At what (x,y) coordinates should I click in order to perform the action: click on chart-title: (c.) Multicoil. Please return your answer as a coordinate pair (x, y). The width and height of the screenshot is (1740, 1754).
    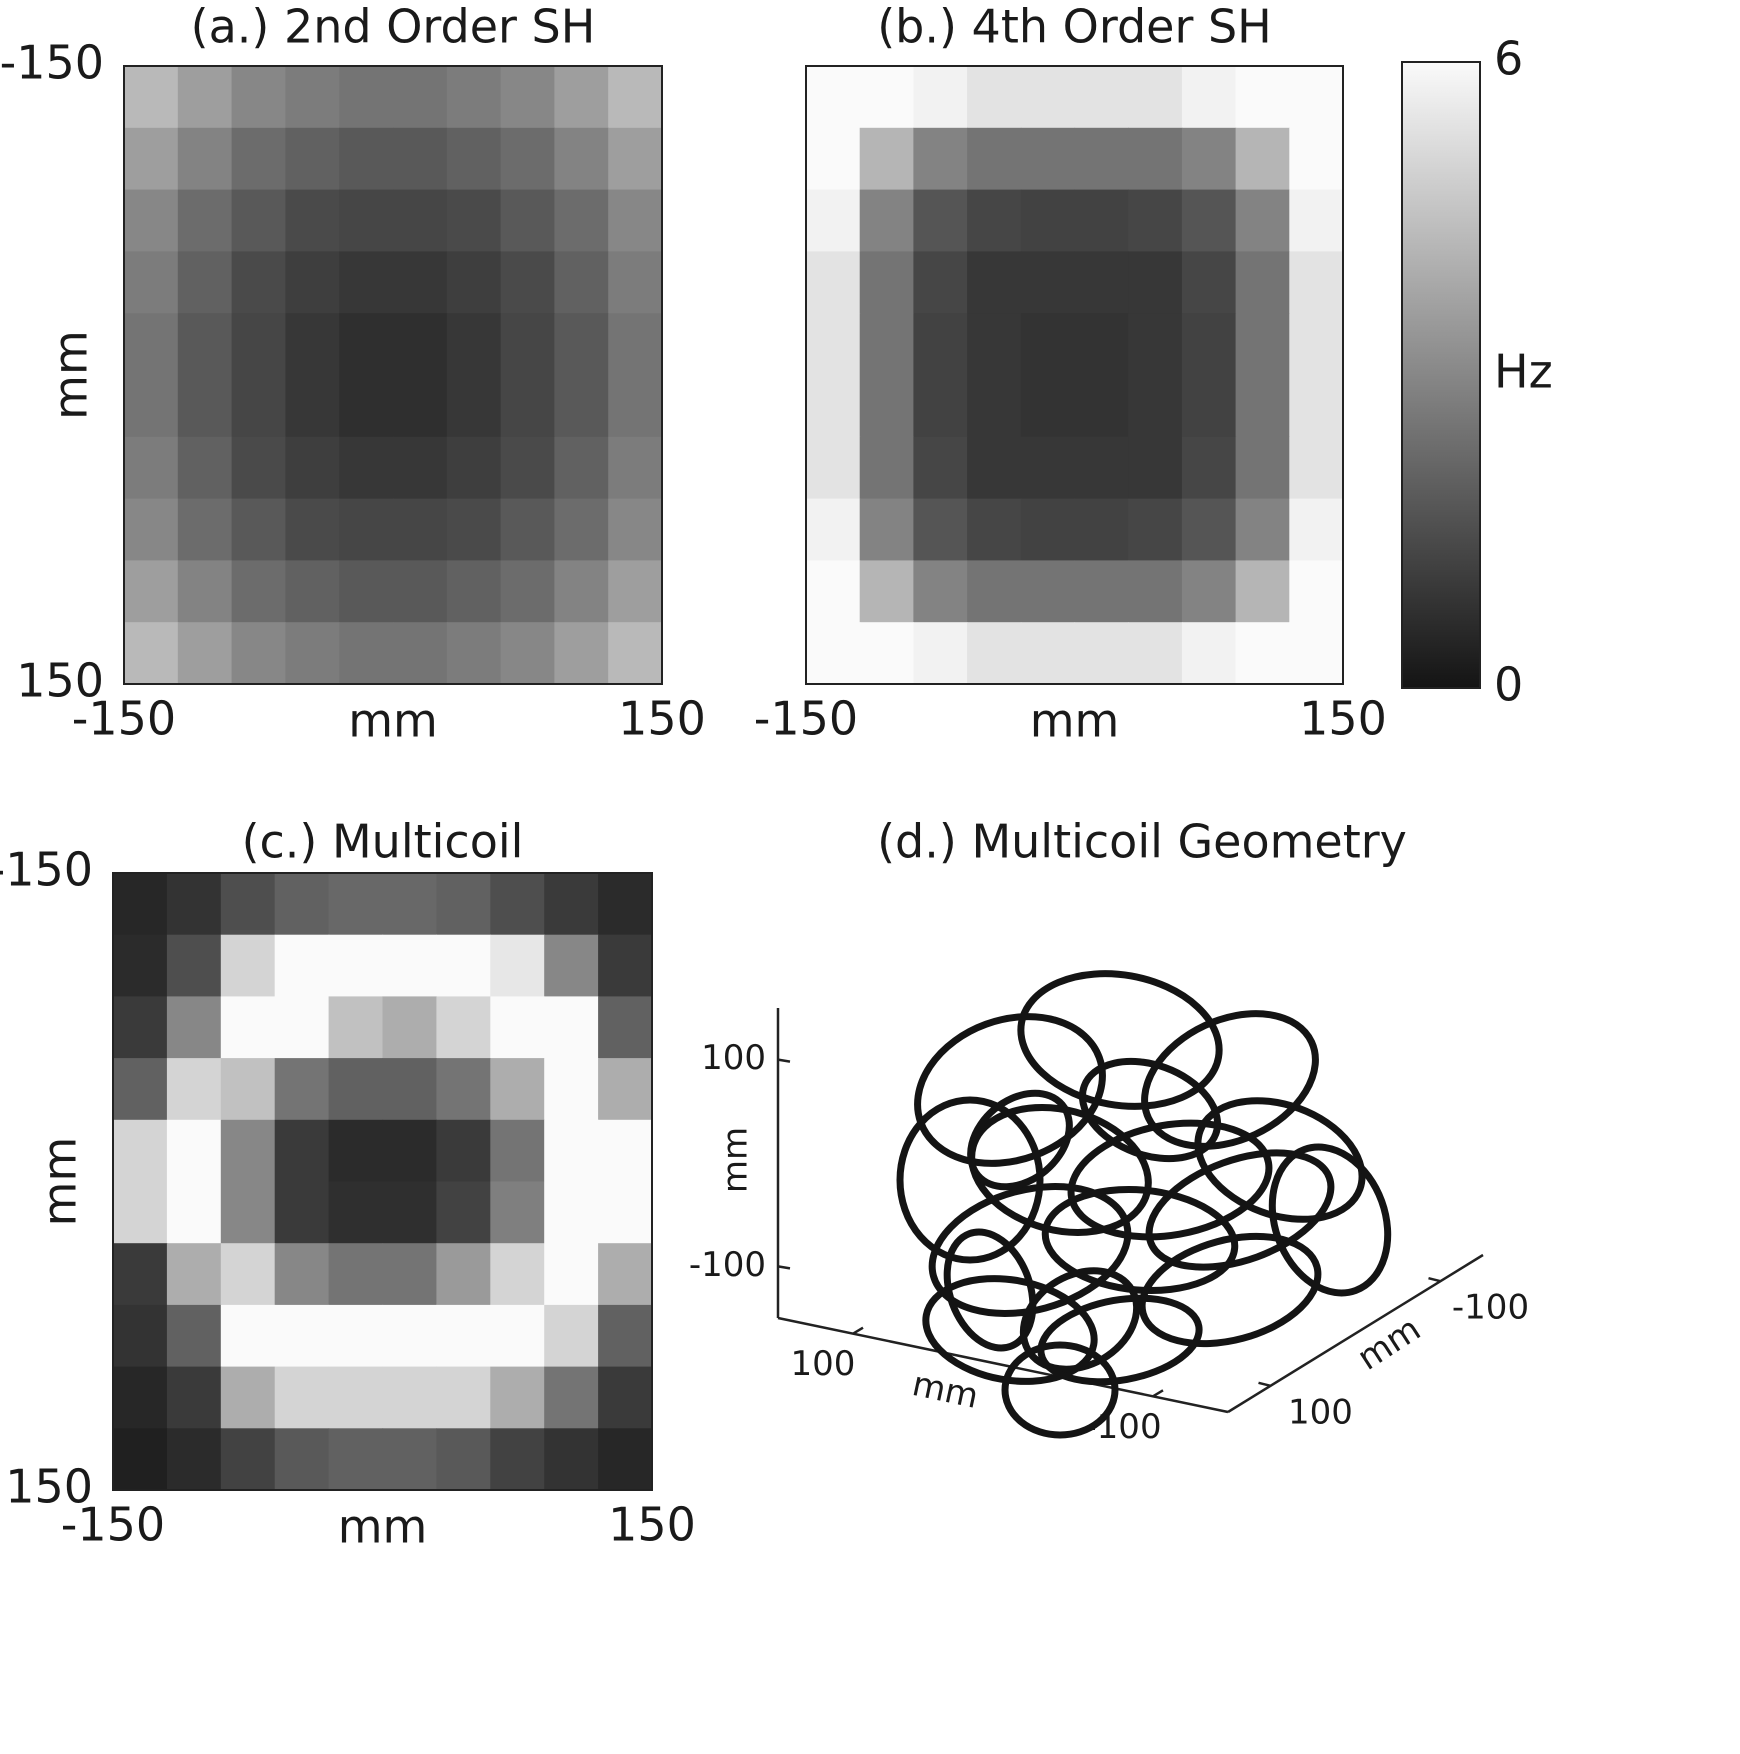
    Looking at the image, I should click on (383, 842).